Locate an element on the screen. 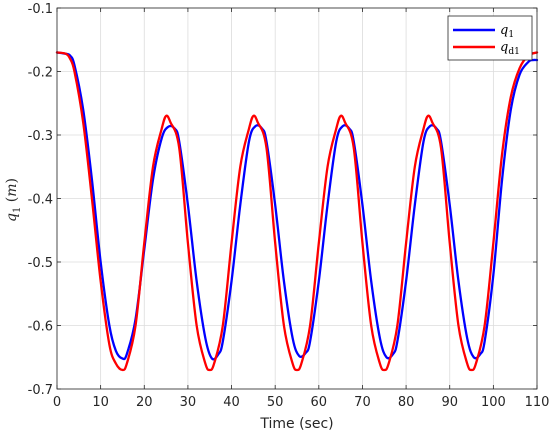  x-tick-label: 100 is located at coordinates (493, 402).